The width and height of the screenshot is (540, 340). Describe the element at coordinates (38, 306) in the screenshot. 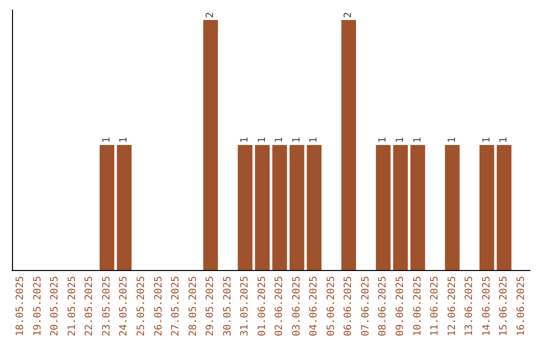

I see `x-tick-label: 19.05.2025` at that location.